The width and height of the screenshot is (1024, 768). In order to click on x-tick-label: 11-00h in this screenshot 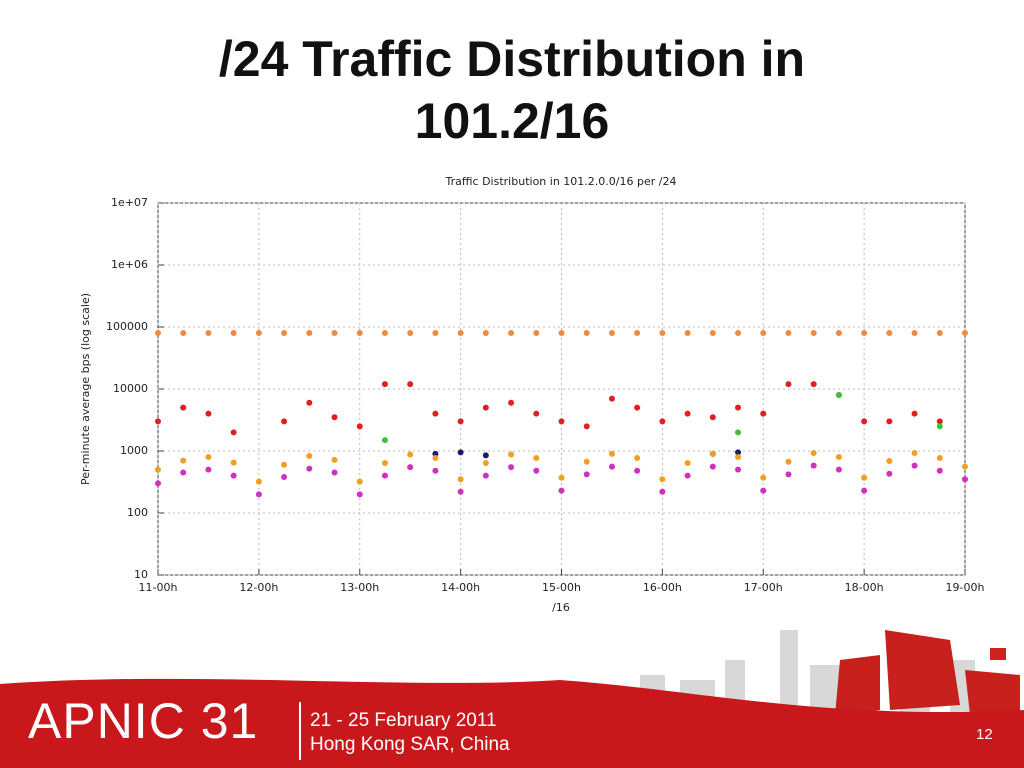, I will do `click(158, 587)`.